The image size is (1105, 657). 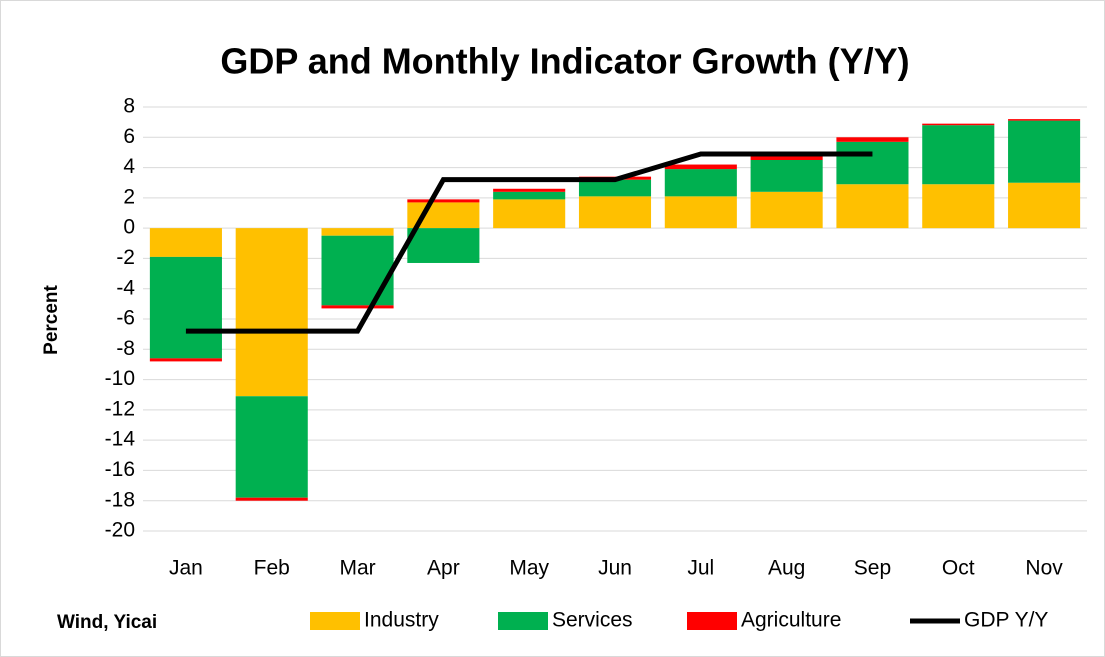 I want to click on x-tick-label: May, so click(x=529, y=568).